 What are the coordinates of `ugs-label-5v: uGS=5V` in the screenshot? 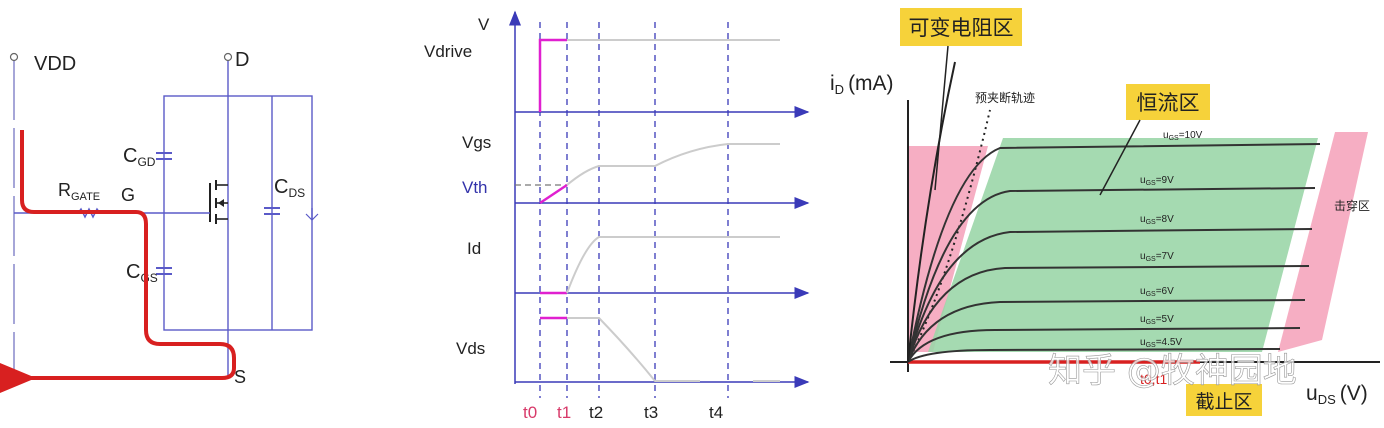 It's located at (1157, 320).